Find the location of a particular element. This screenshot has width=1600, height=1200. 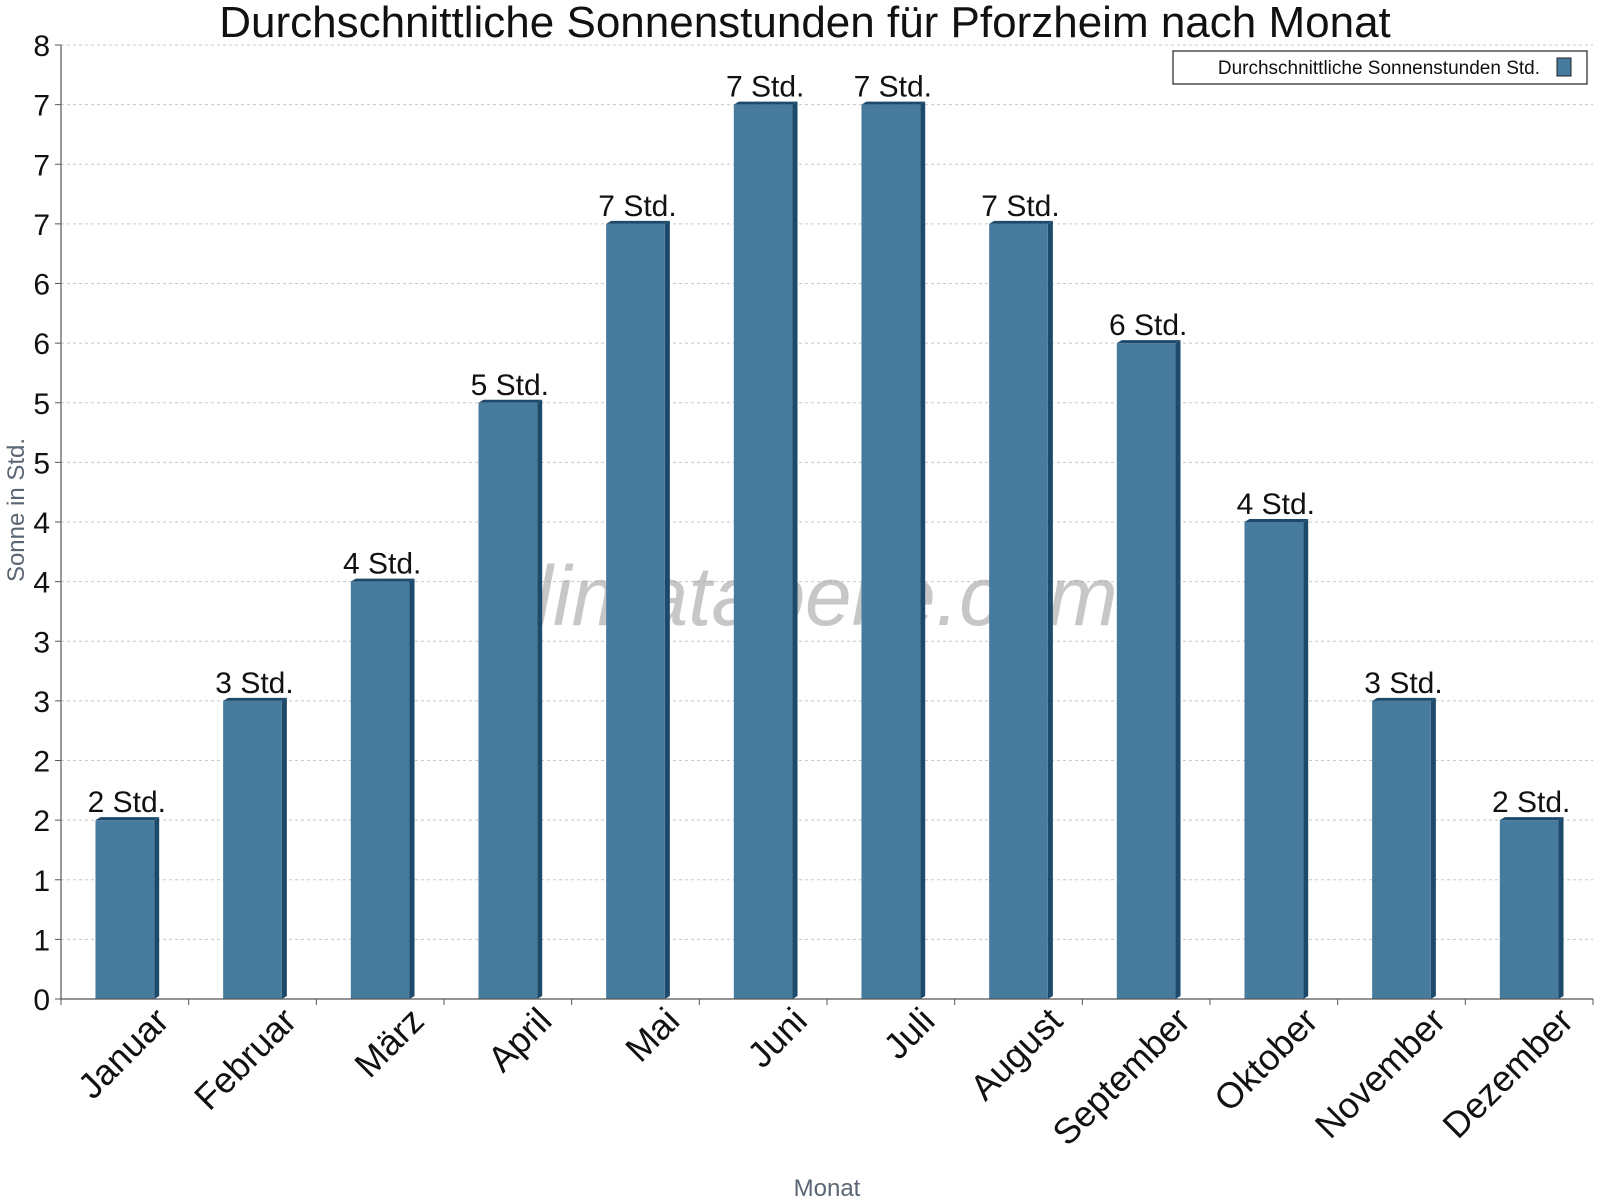

bar-februar is located at coordinates (255, 848).